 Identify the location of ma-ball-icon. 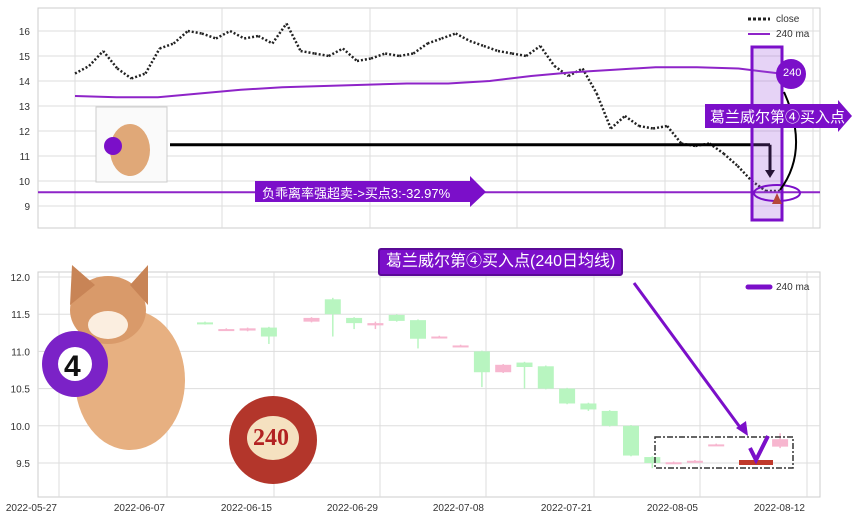
(791, 74).